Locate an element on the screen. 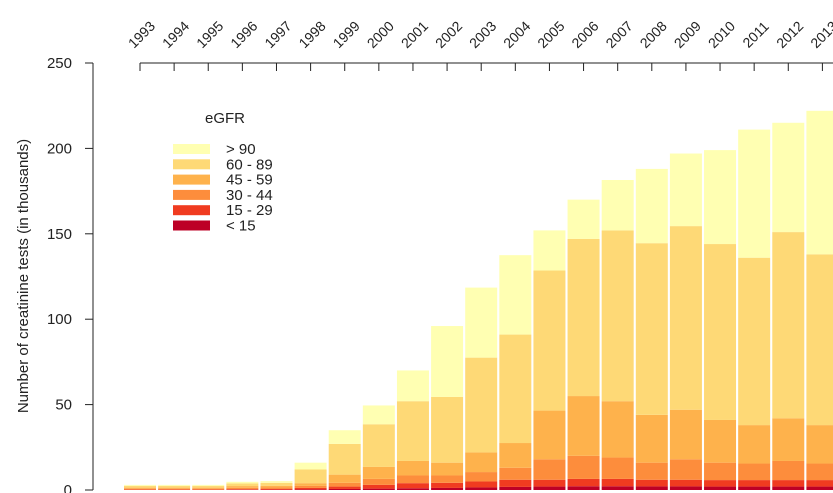  y-tick-label: 100 is located at coordinates (59, 319).